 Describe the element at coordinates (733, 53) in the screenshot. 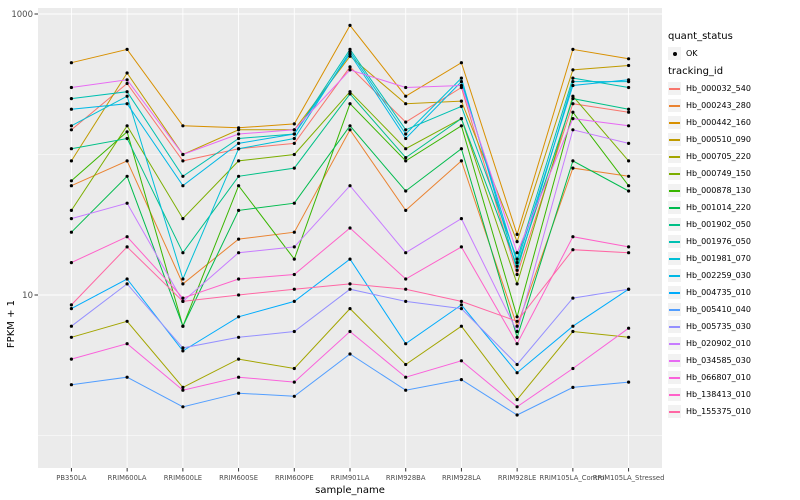

I see `legend-item-quant-status-ok: OK` at that location.